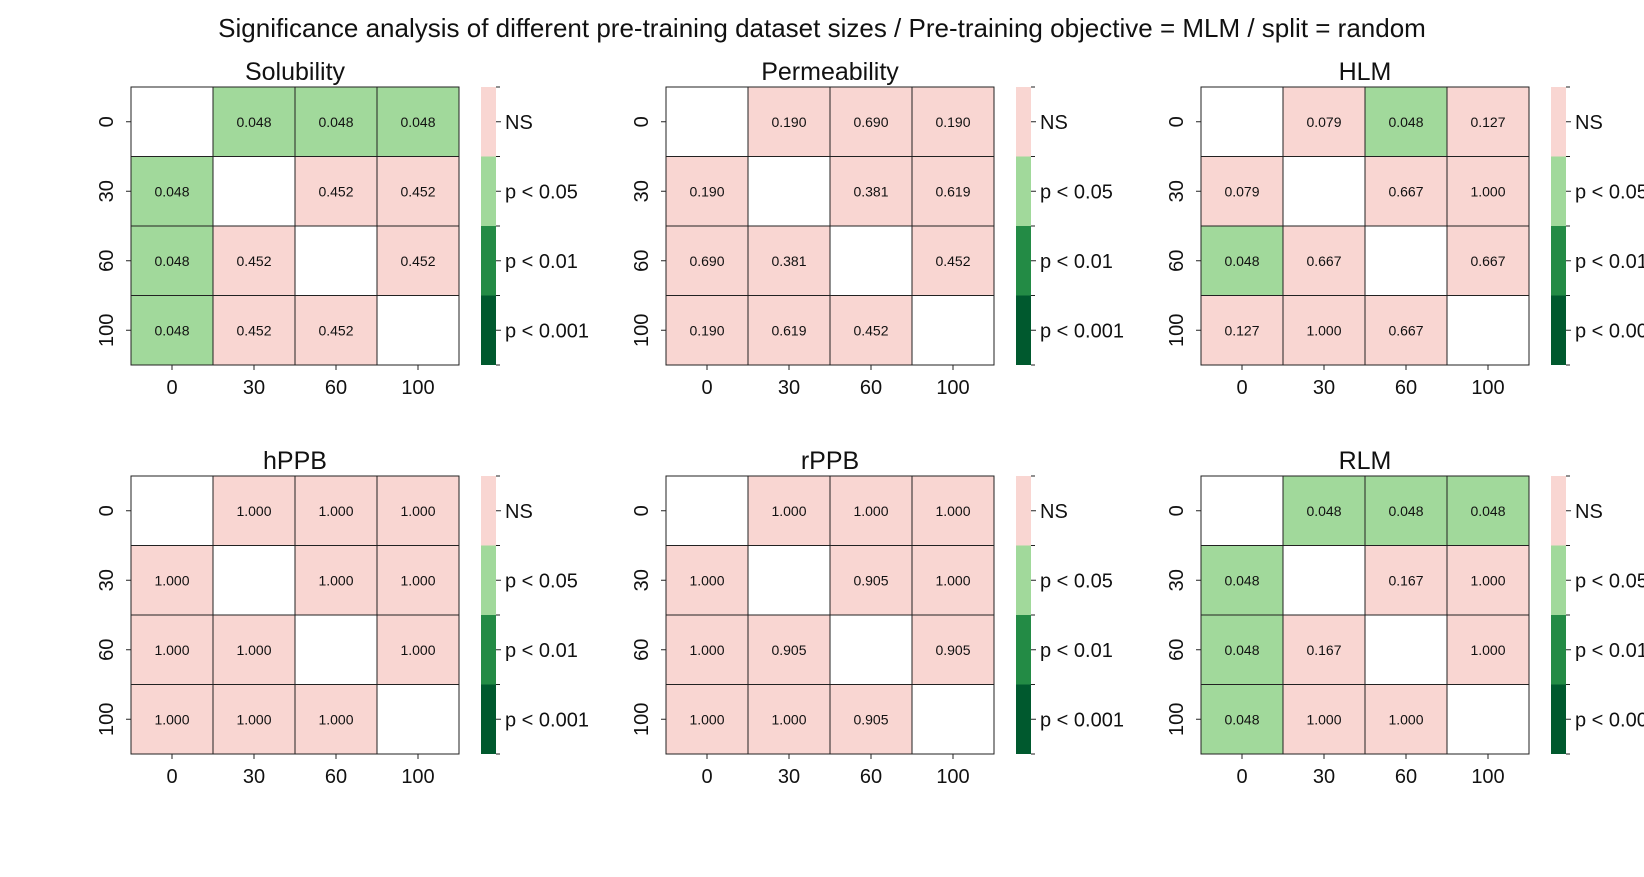 The height and width of the screenshot is (877, 1644). I want to click on colorbar-label: NS, so click(1589, 512).